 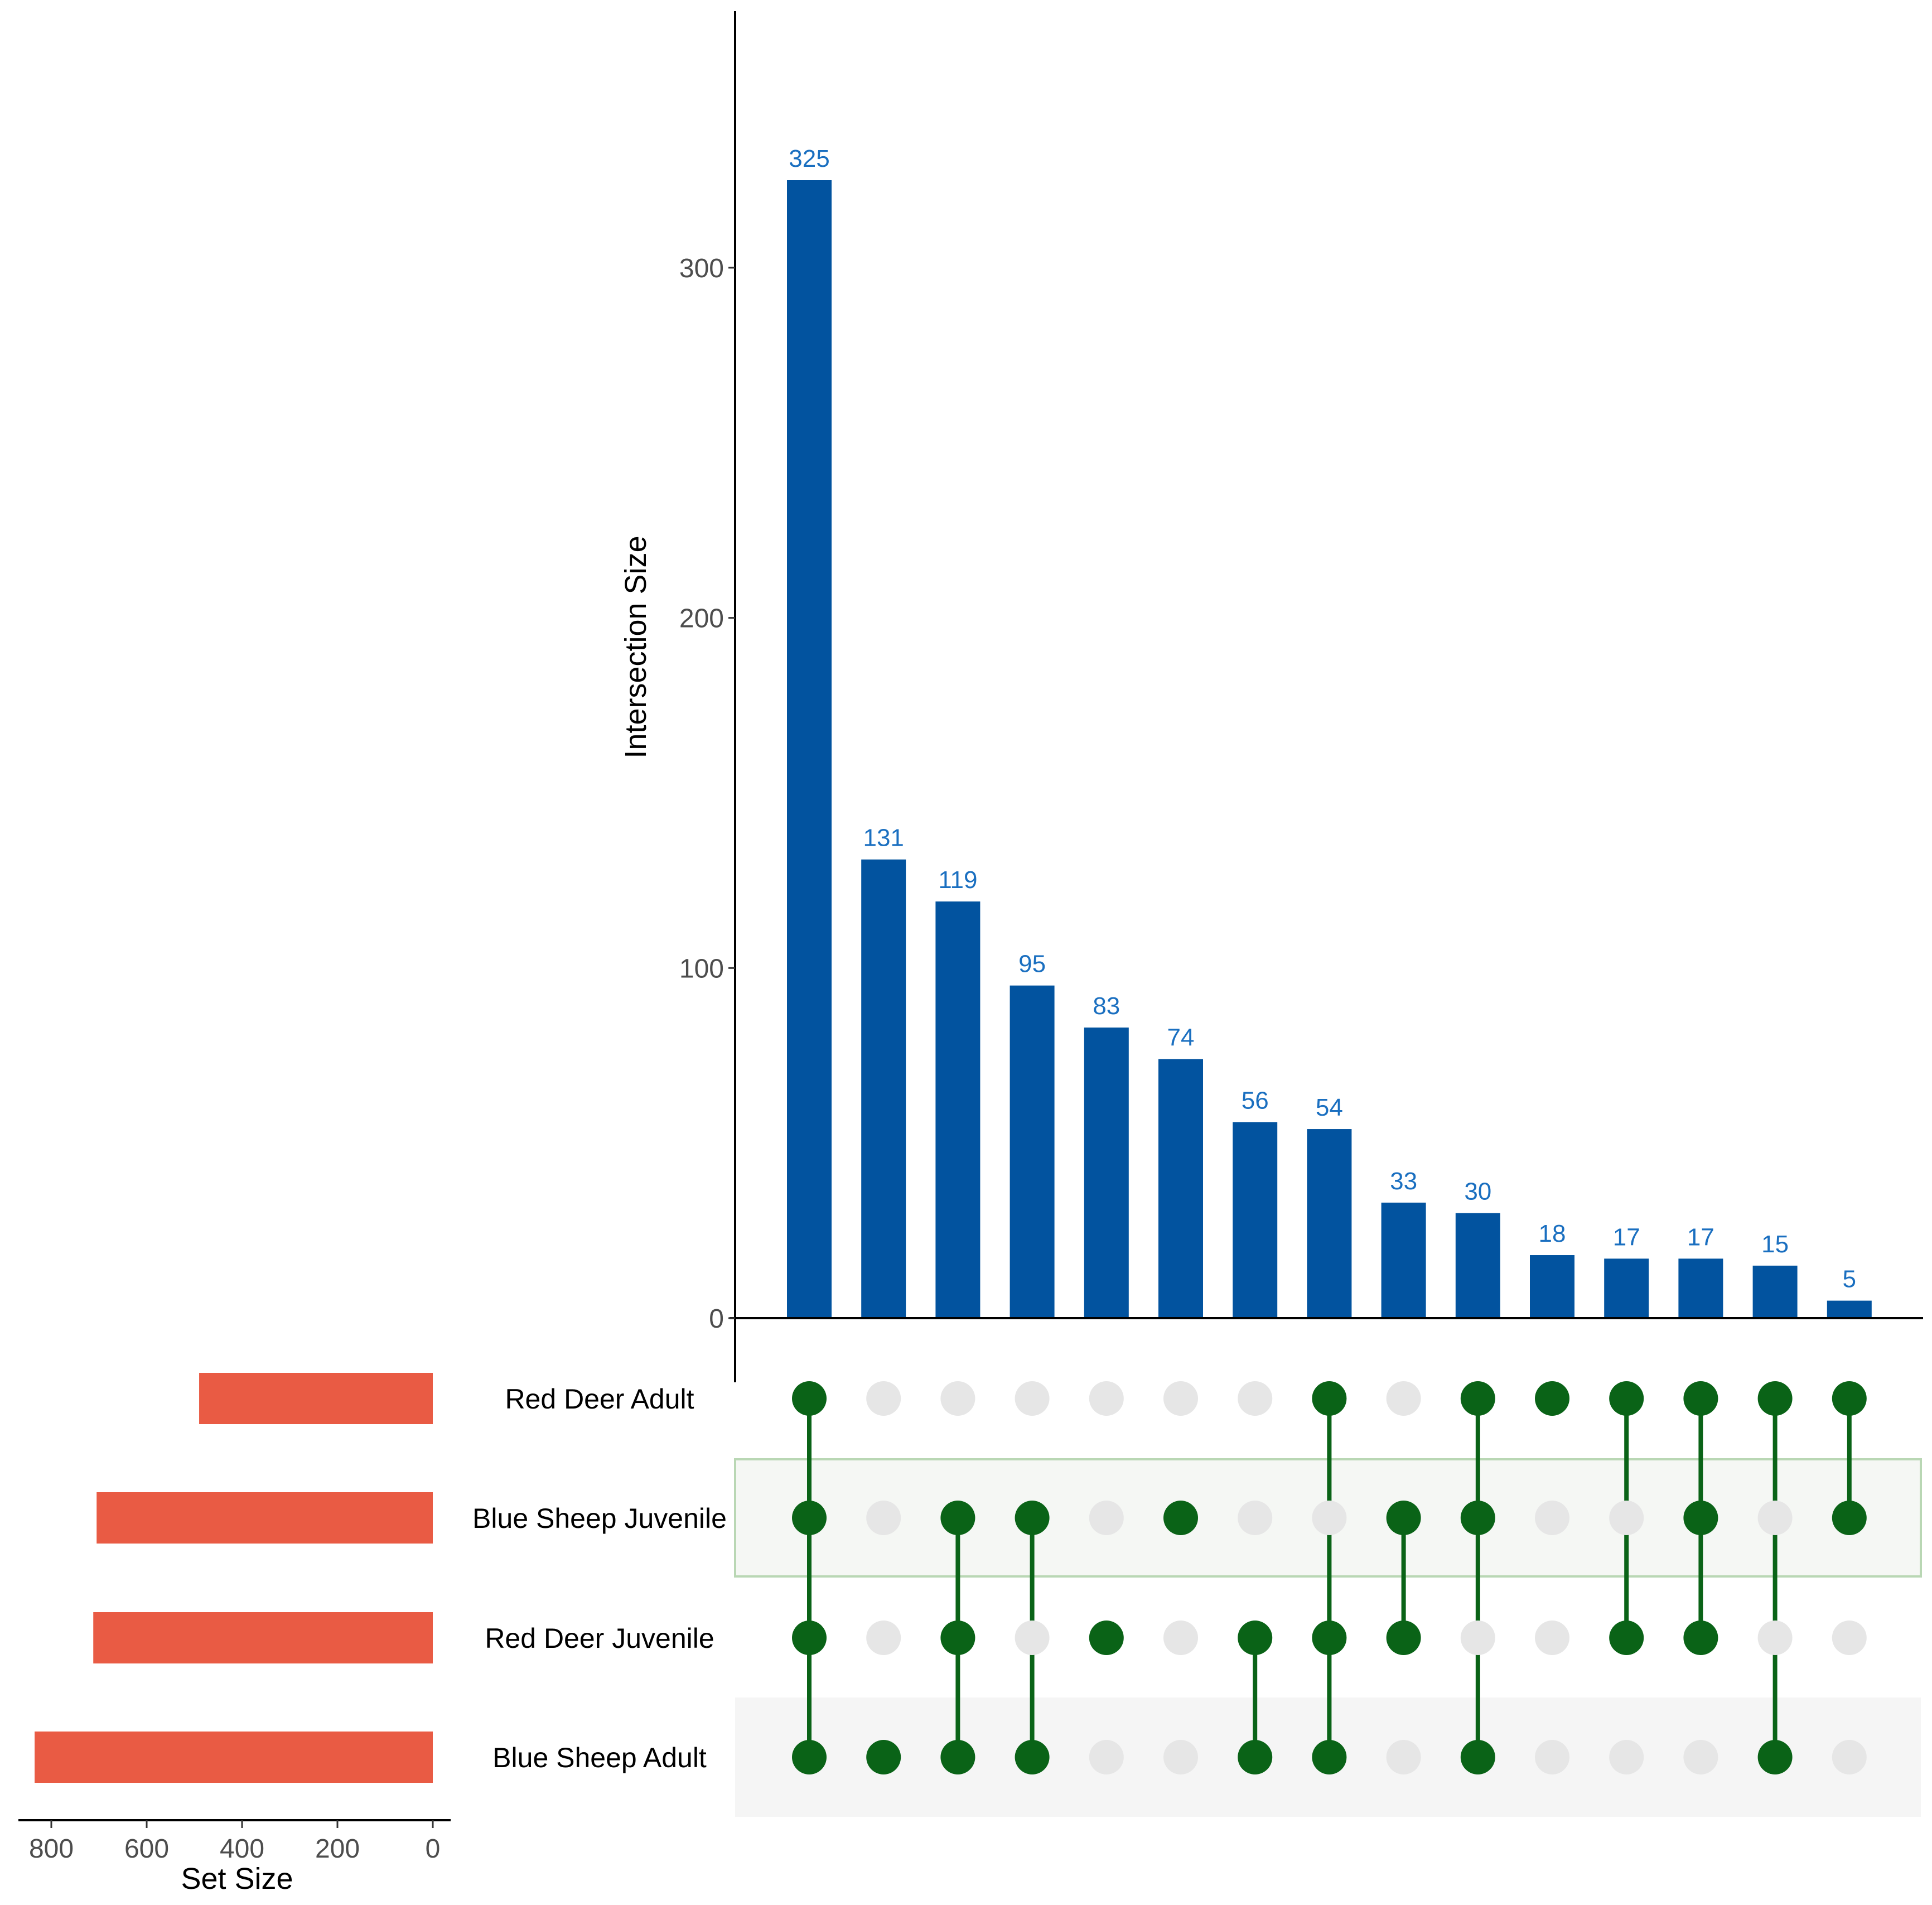 What do you see at coordinates (1775, 1245) in the screenshot?
I see `intersection-bar-label: 15` at bounding box center [1775, 1245].